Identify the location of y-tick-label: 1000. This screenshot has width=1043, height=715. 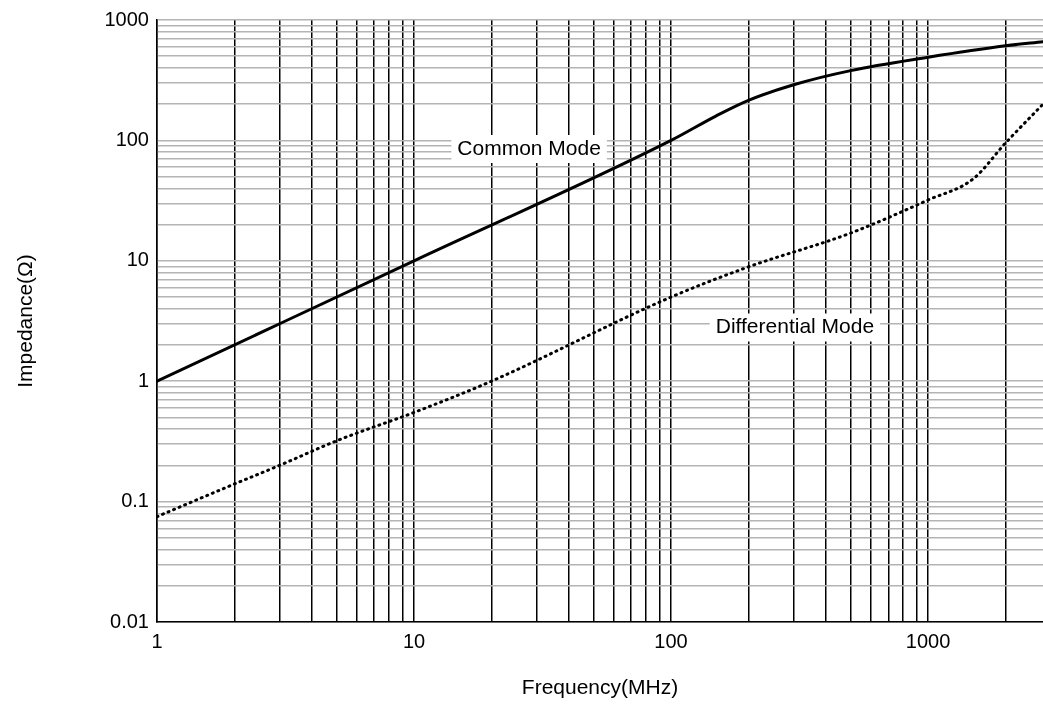
(126, 18).